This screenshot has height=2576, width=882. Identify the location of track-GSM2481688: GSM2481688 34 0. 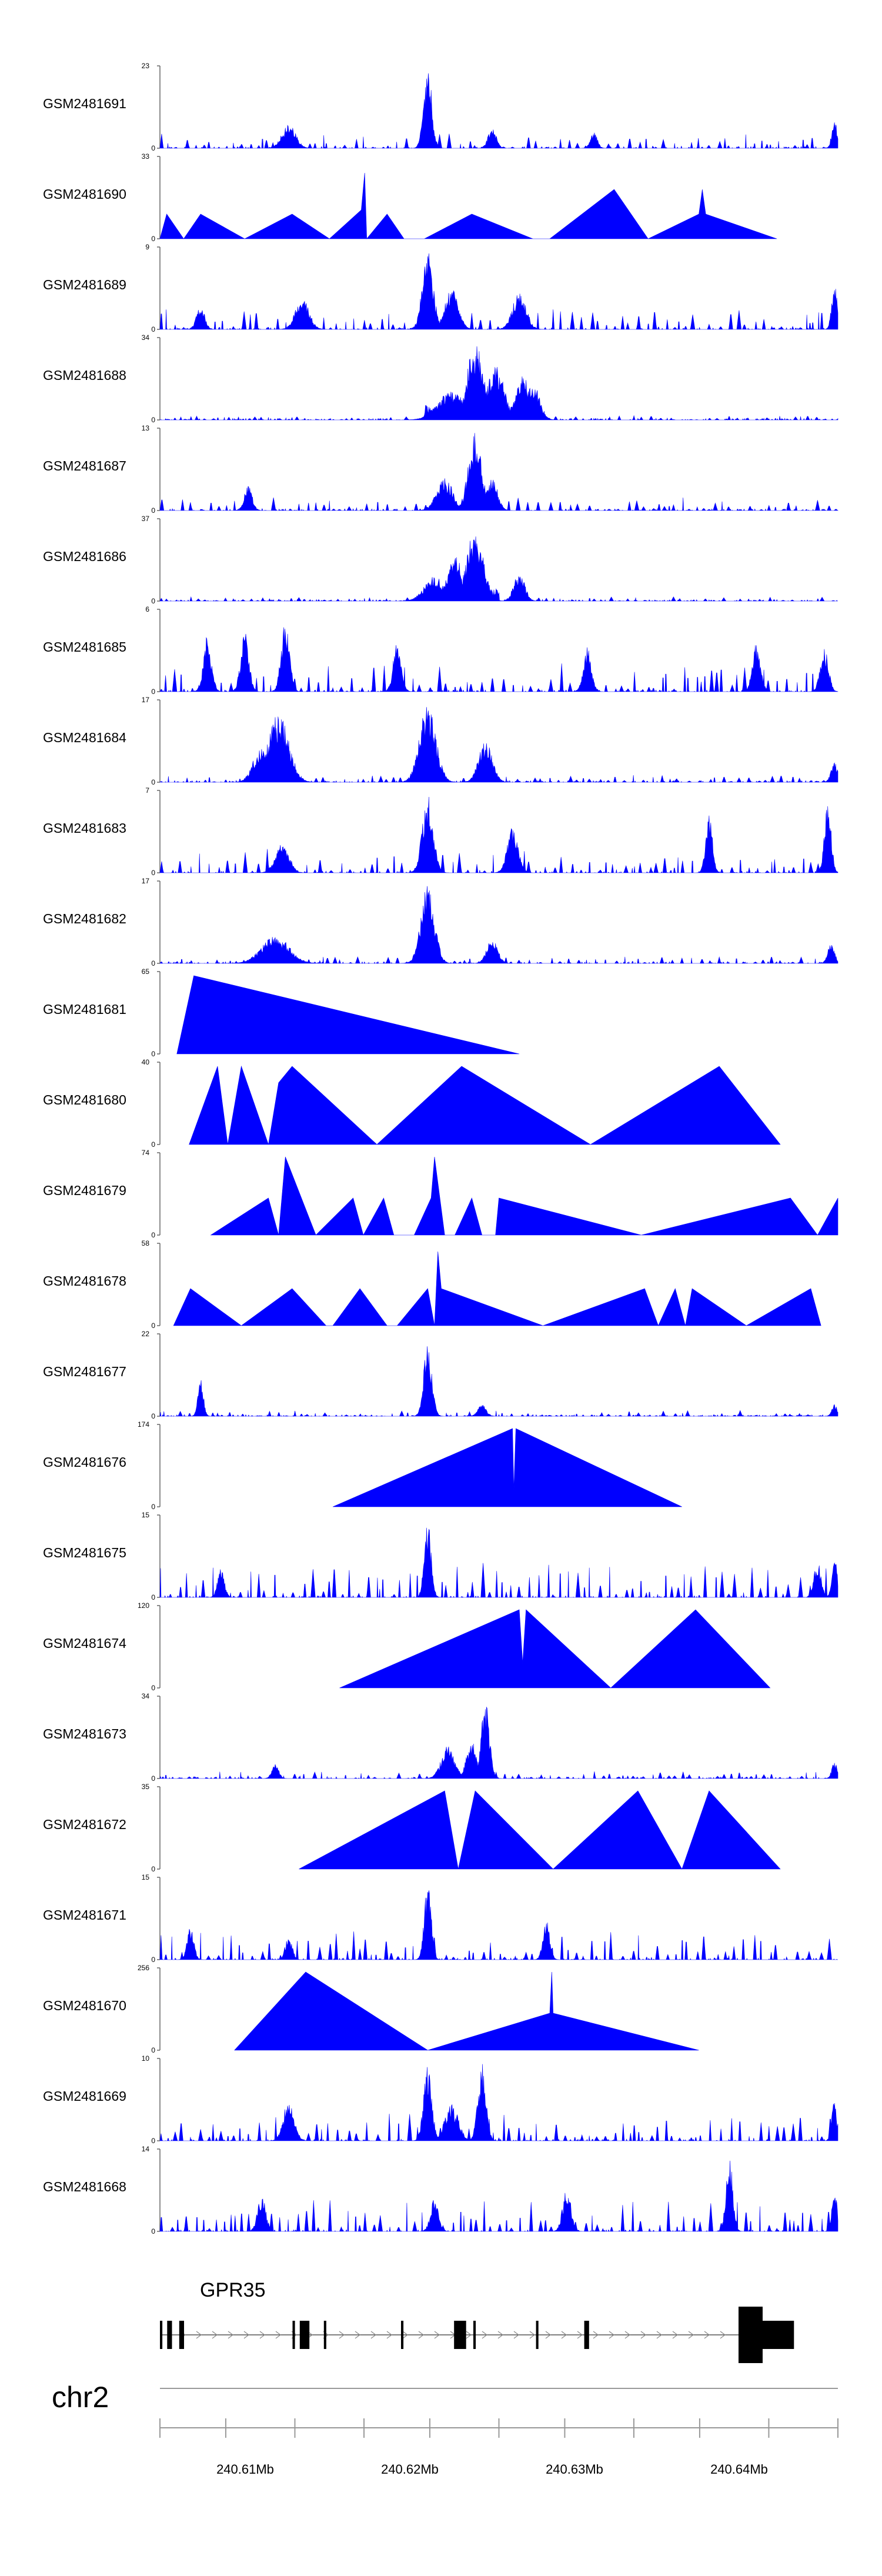
(440, 378).